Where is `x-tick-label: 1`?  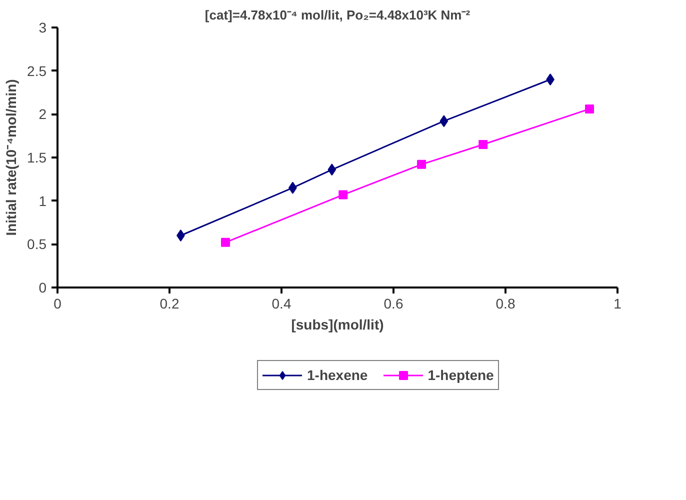 x-tick-label: 1 is located at coordinates (618, 304).